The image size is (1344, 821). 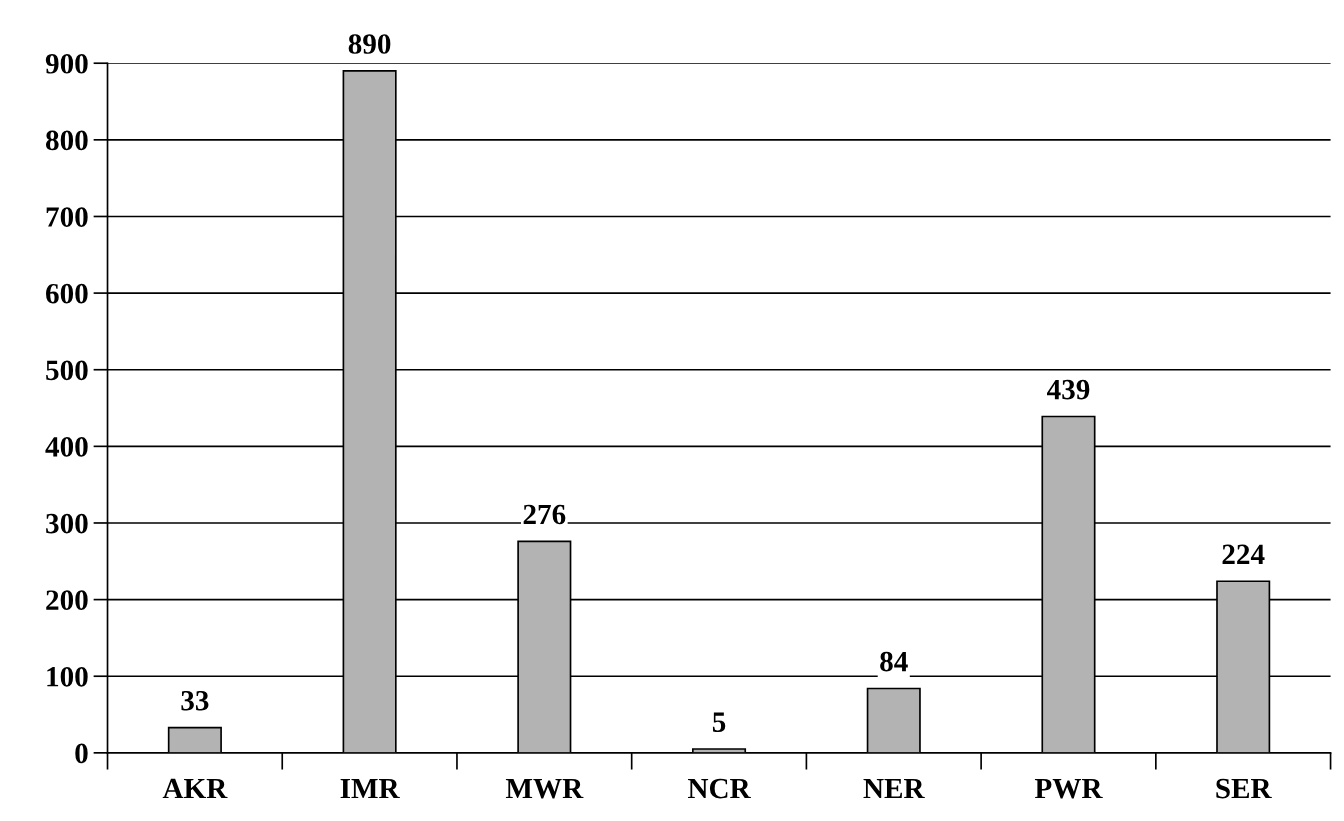 What do you see at coordinates (67, 523) in the screenshot?
I see `y-tick-label: 300` at bounding box center [67, 523].